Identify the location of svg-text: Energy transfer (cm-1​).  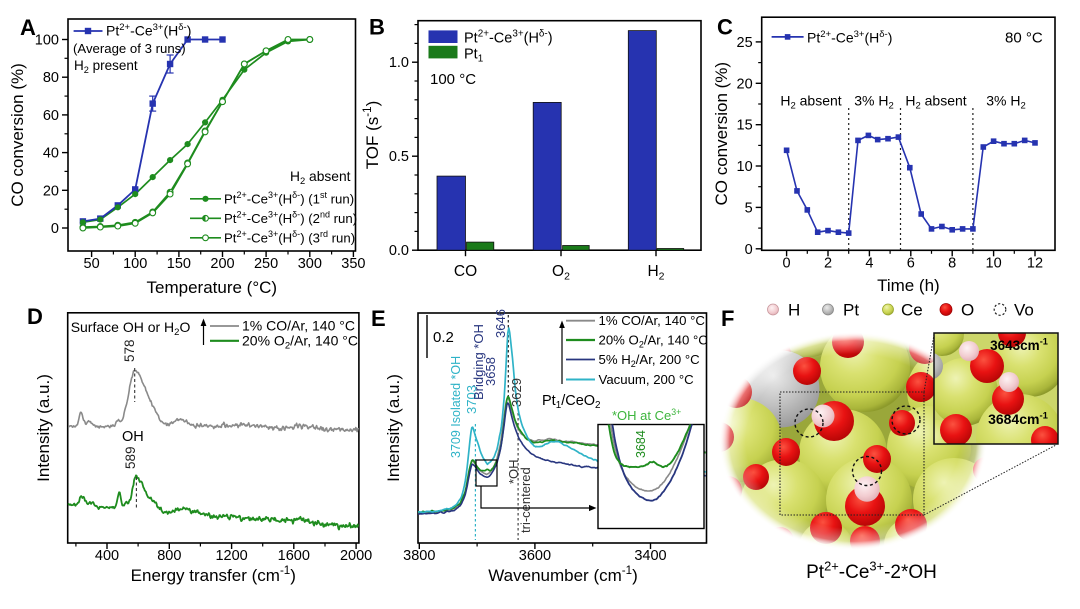
(213, 574).